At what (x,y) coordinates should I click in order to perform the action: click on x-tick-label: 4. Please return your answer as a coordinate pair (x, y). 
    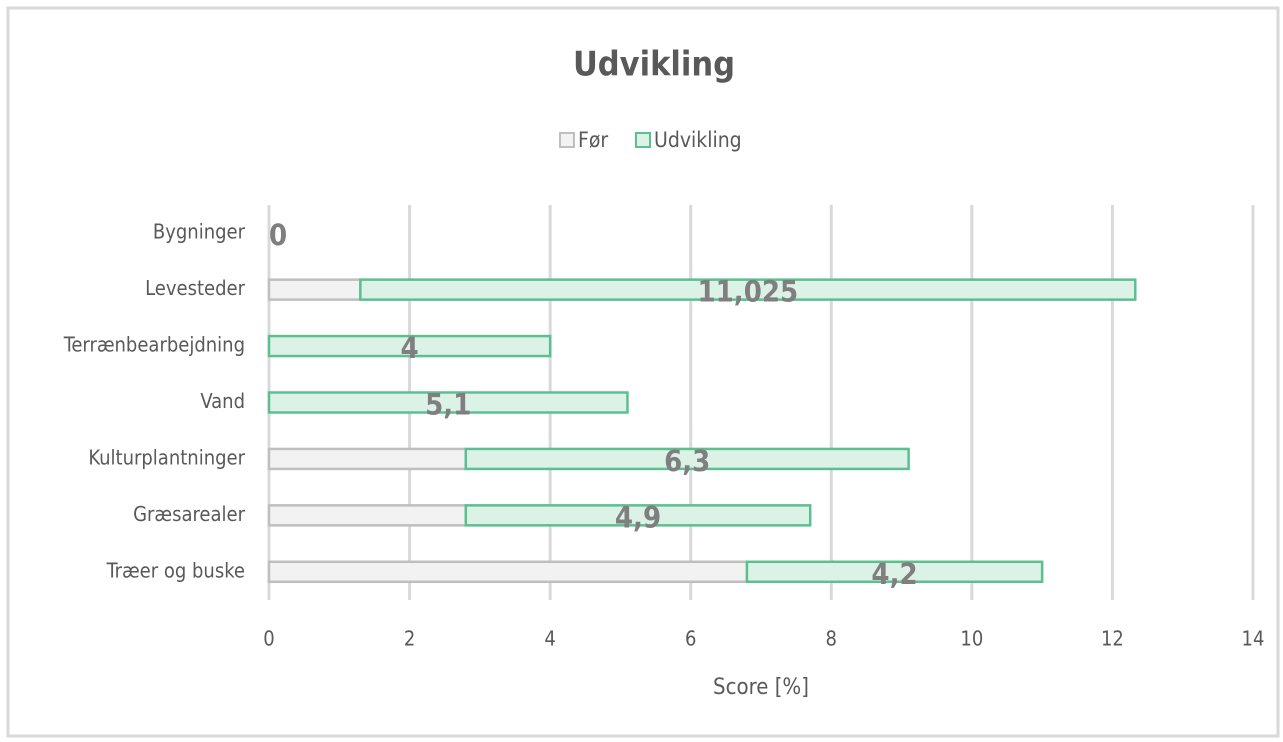
    Looking at the image, I should click on (549, 639).